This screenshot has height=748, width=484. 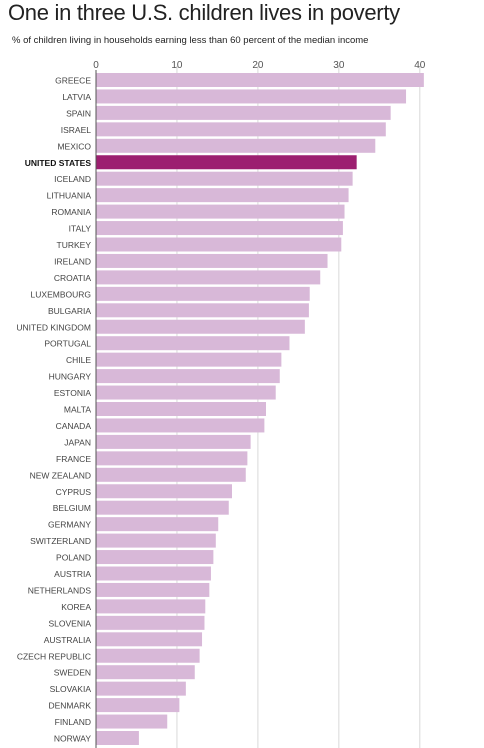 I want to click on category-label: KOREA, so click(x=76, y=607).